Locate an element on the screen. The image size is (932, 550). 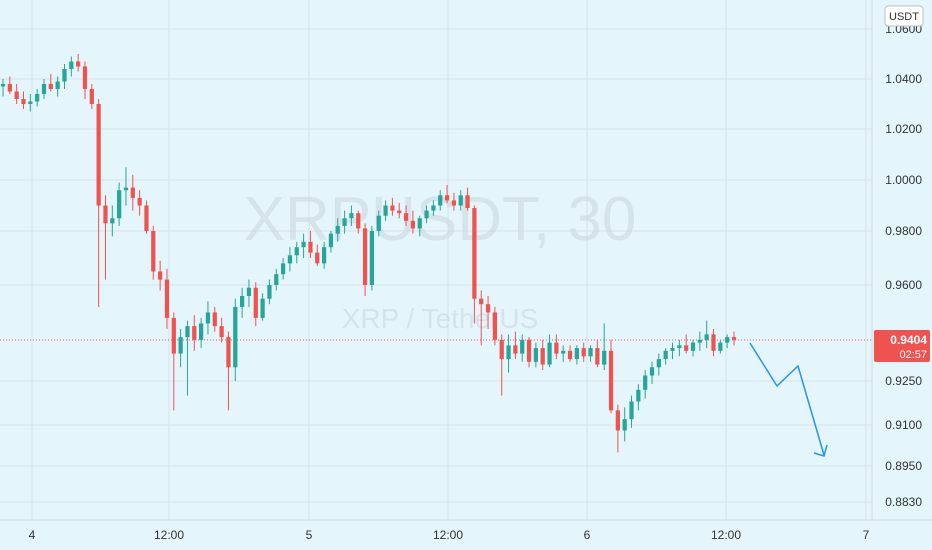
time-tick-label: 12:00 is located at coordinates (448, 535).